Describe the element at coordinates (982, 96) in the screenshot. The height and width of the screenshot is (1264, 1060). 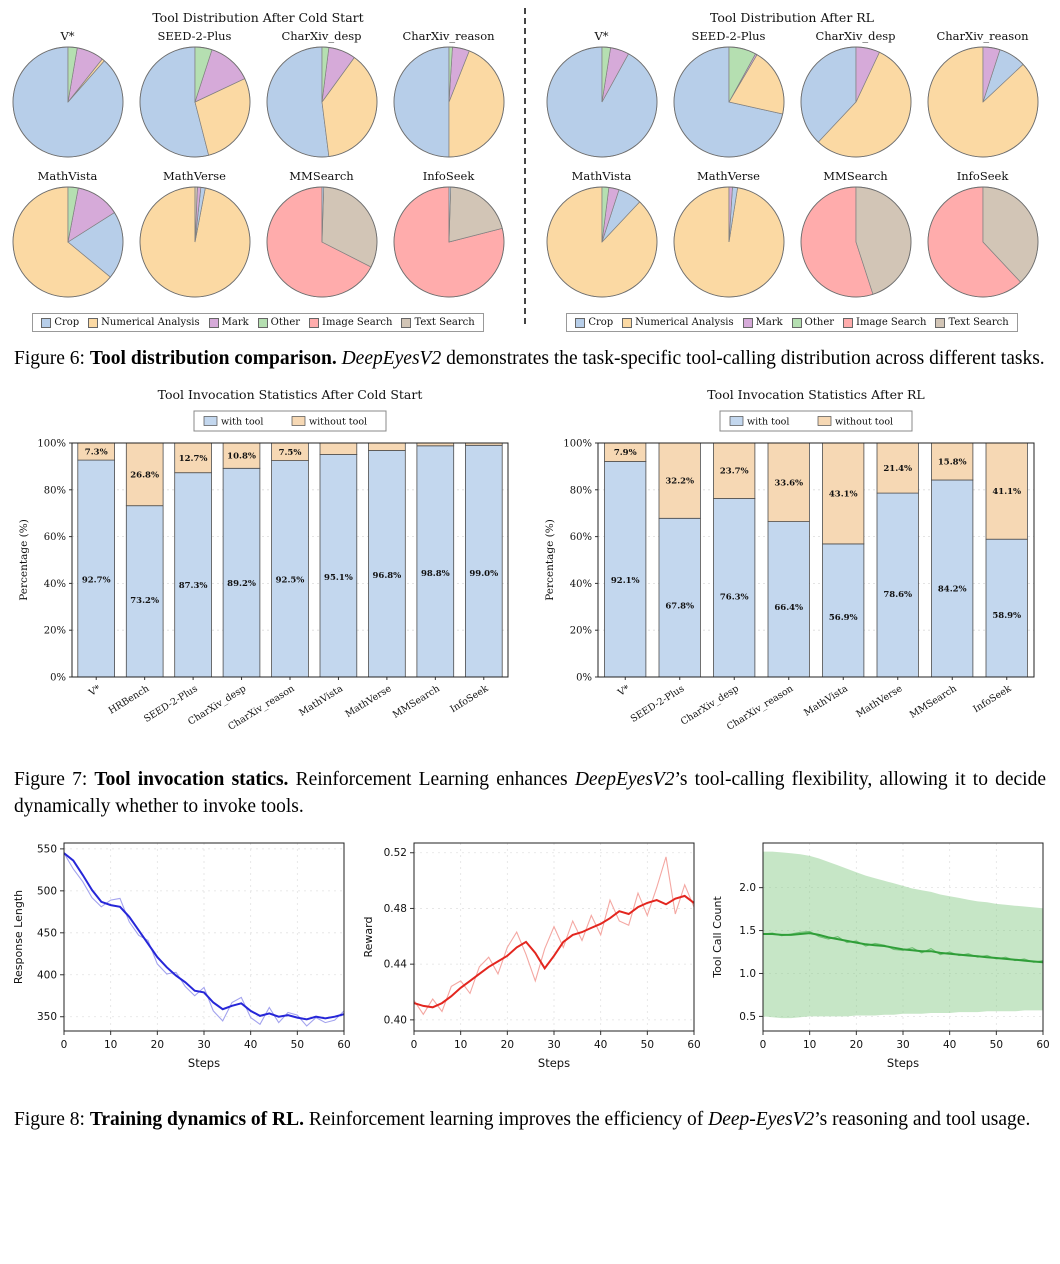
I see `pie-charxiv-reason: CharXiv_reason` at that location.